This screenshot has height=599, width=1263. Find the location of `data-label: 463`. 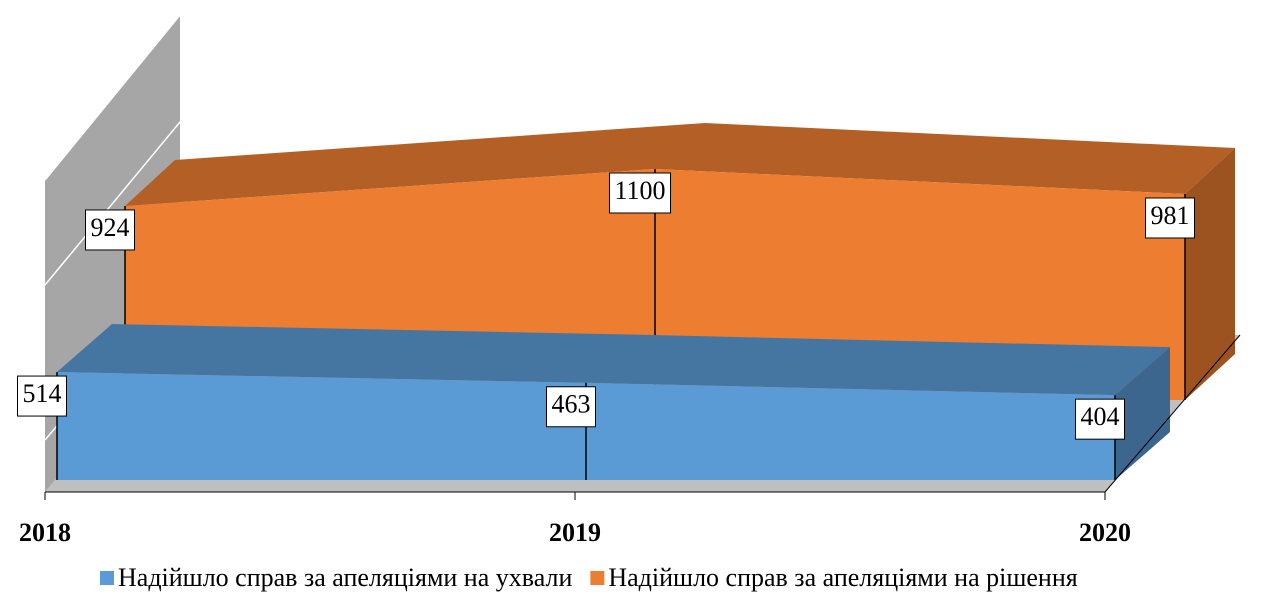

data-label: 463 is located at coordinates (571, 407).